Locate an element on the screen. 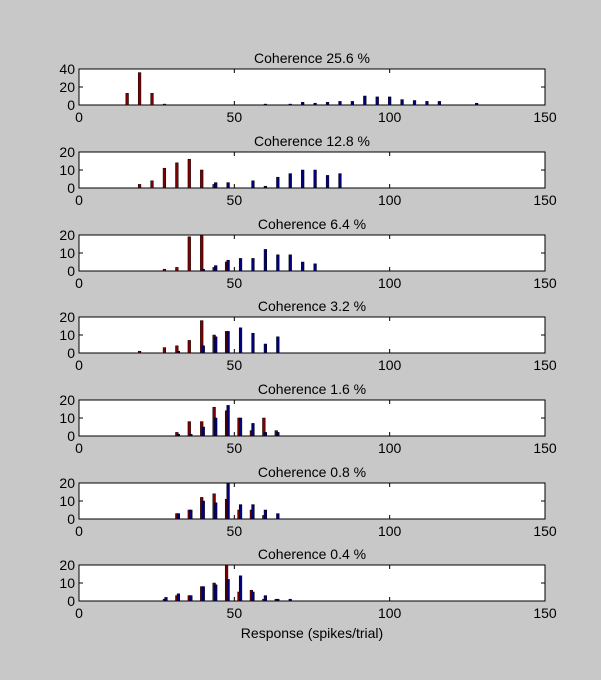  panel-title: Coherence 1.6 % is located at coordinates (312, 389).